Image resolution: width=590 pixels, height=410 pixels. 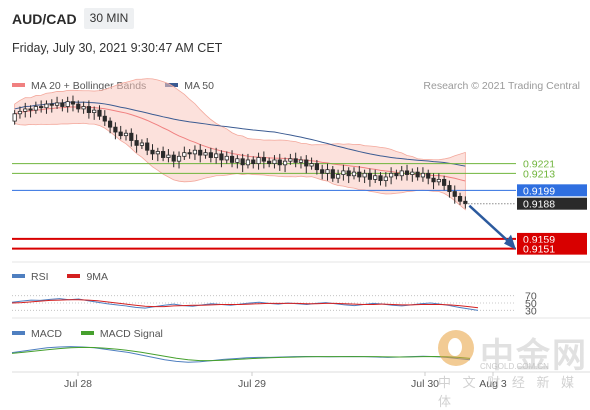 What do you see at coordinates (18, 276) in the screenshot?
I see `rsi-swatch` at bounding box center [18, 276].